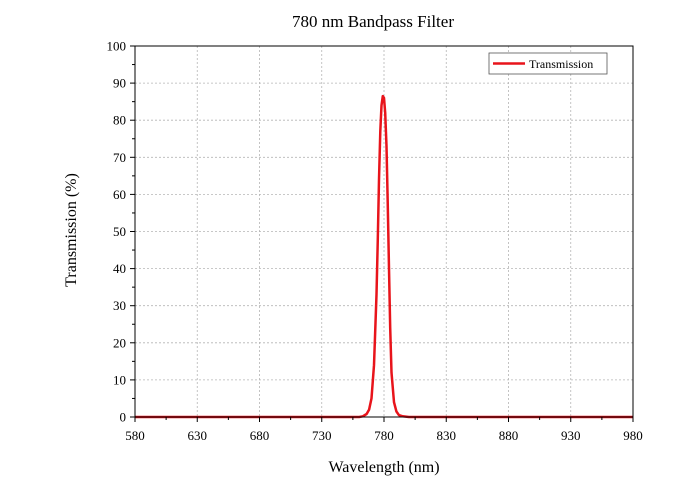 The height and width of the screenshot is (498, 700). Describe the element at coordinates (119, 305) in the screenshot. I see `y-tick-label: 30` at that location.